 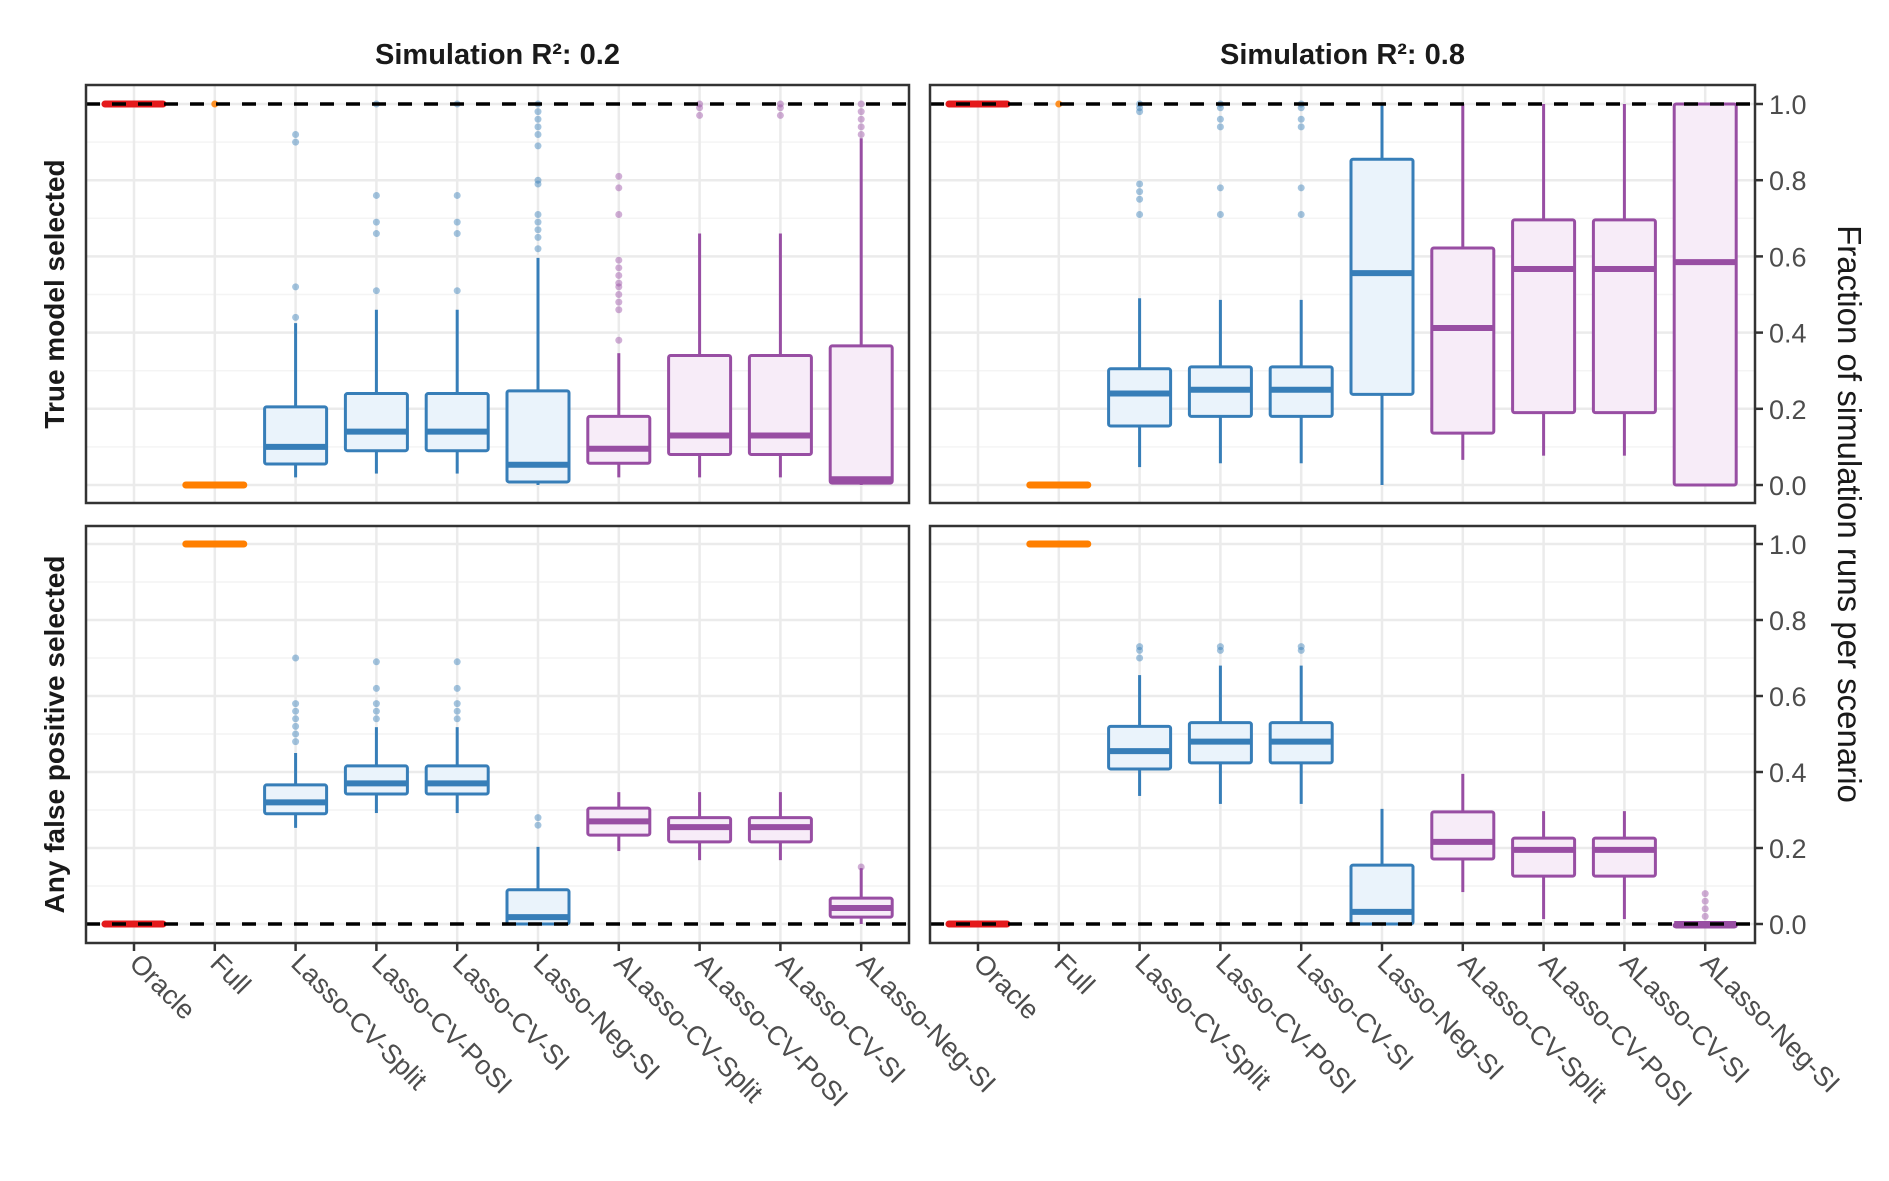 What do you see at coordinates (442, 1024) in the screenshot?
I see `x-tick-label: Lasso-CV-PoSI` at bounding box center [442, 1024].